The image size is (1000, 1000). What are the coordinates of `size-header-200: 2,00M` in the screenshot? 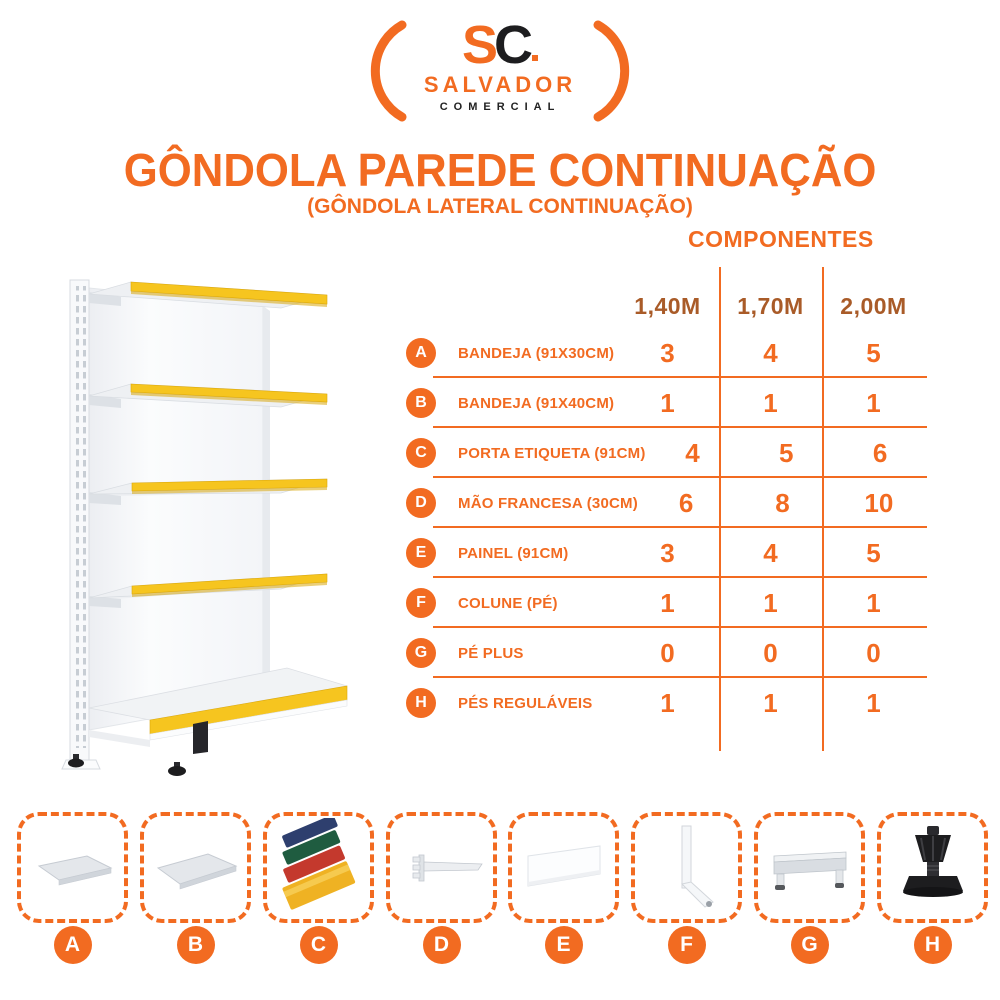 It's located at (873, 306).